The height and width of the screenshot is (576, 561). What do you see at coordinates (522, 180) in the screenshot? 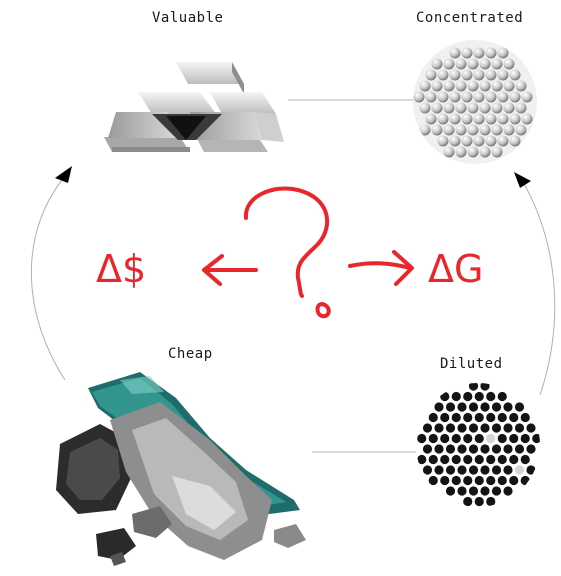
I see `arrowhead-right-icon` at bounding box center [522, 180].